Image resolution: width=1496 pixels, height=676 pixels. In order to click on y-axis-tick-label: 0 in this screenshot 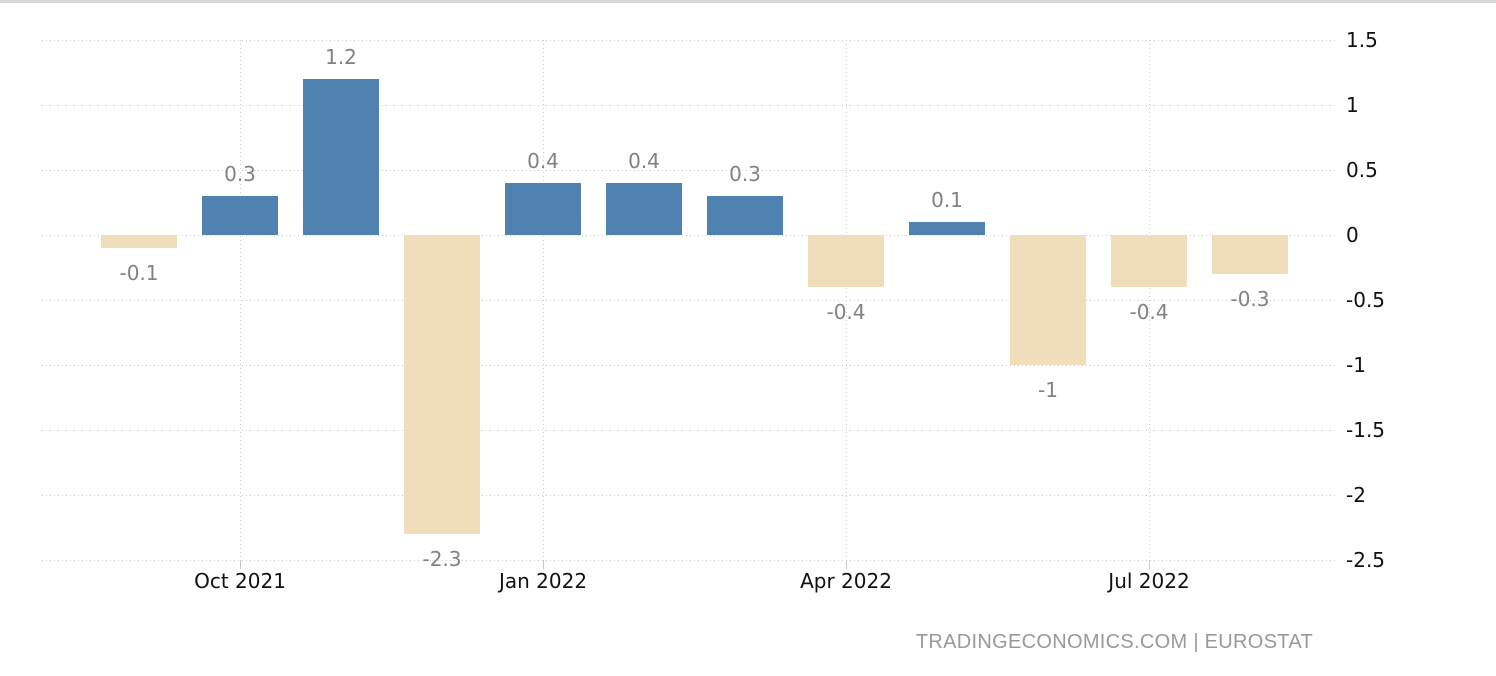, I will do `click(1352, 235)`.